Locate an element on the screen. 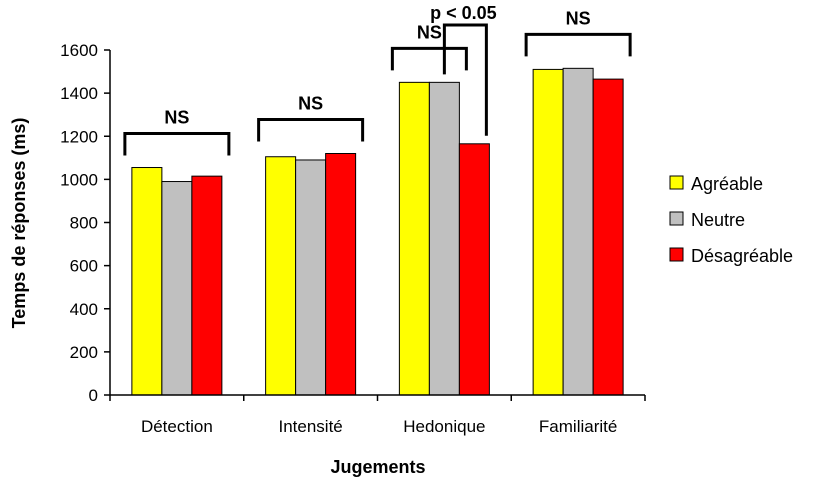 This screenshot has height=496, width=825. bar-familiarité-1 is located at coordinates (578, 231).